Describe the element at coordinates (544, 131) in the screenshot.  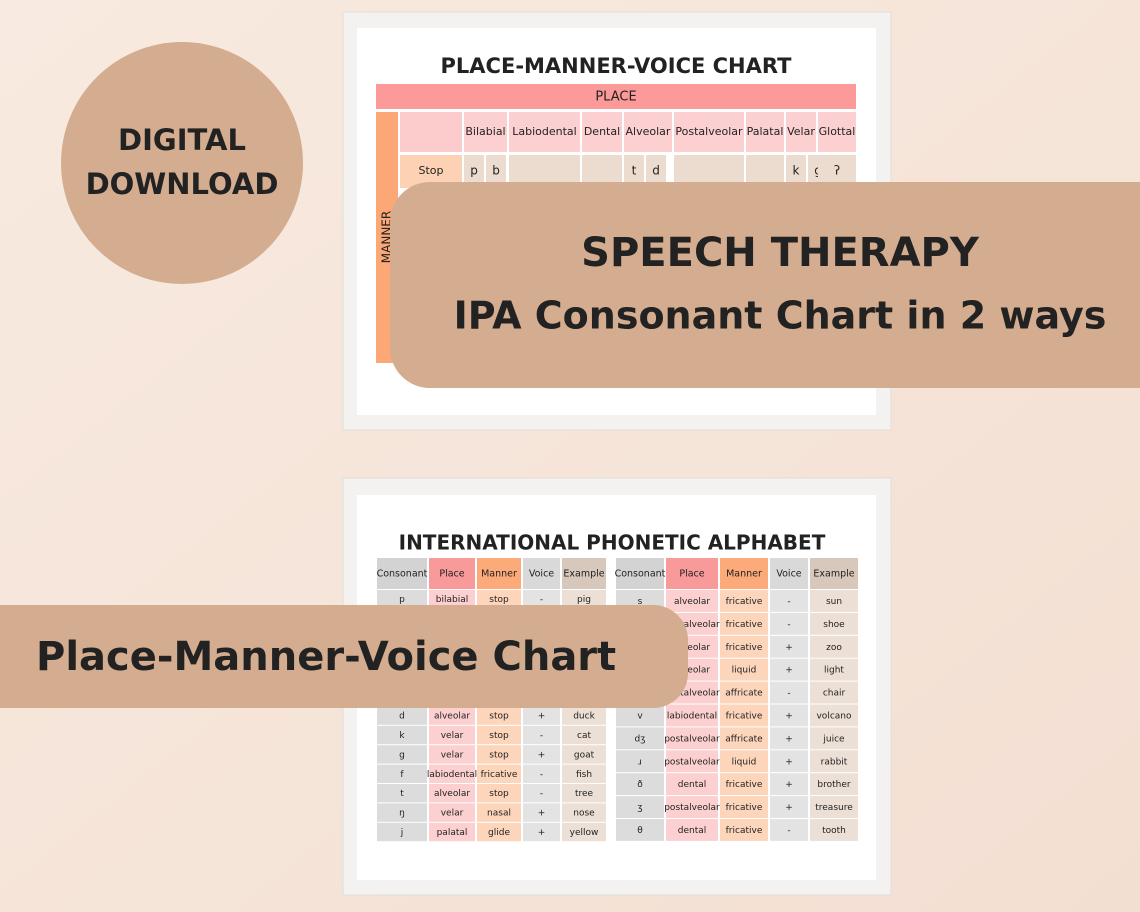
I see `column-header-text: Labiodental` at that location.